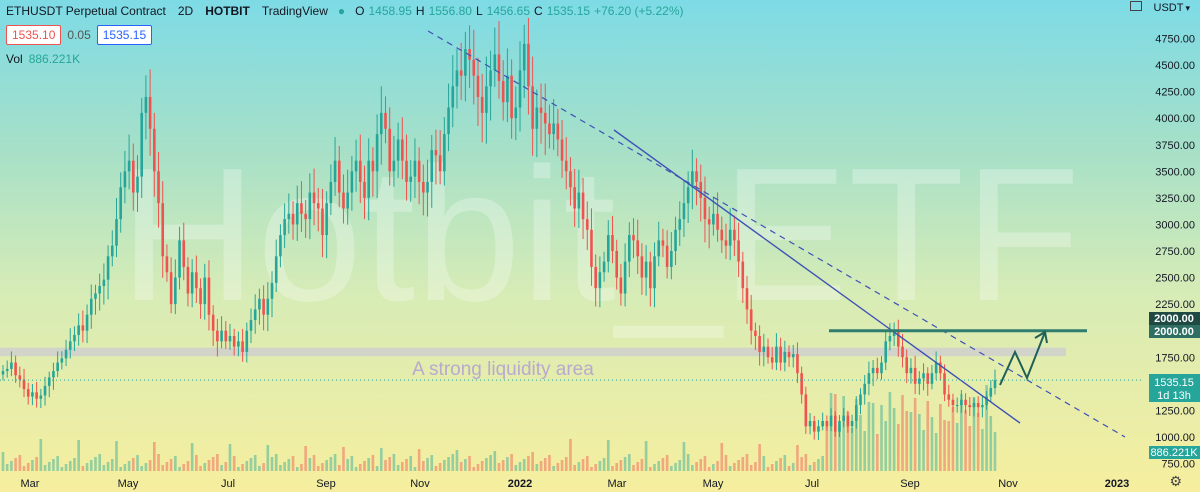 This screenshot has width=1200, height=492. Describe the element at coordinates (1175, 199) in the screenshot. I see `price-tick-label: 3250.00` at that location.